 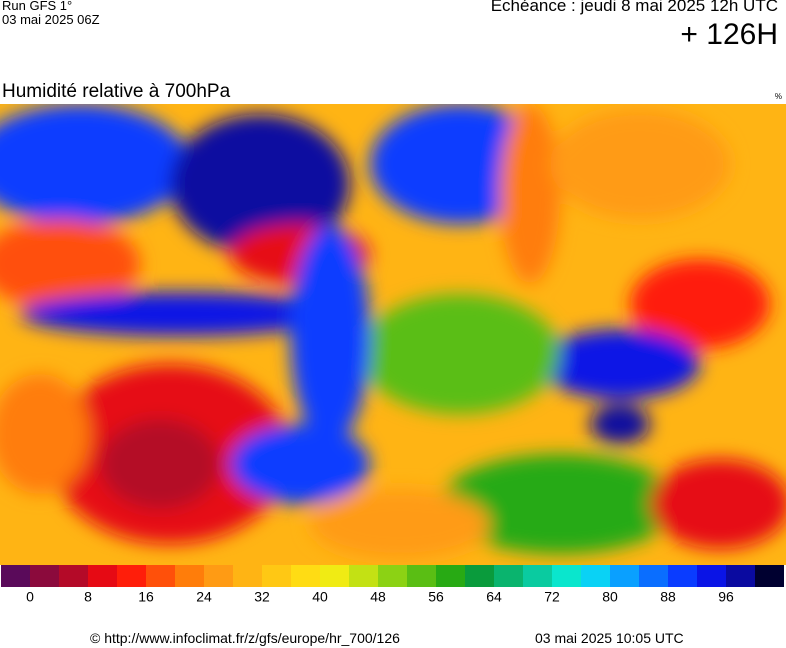 What do you see at coordinates (634, 7) in the screenshot?
I see `valid-time: Echéance : jeudi 8 mai 2025 12h UTC` at bounding box center [634, 7].